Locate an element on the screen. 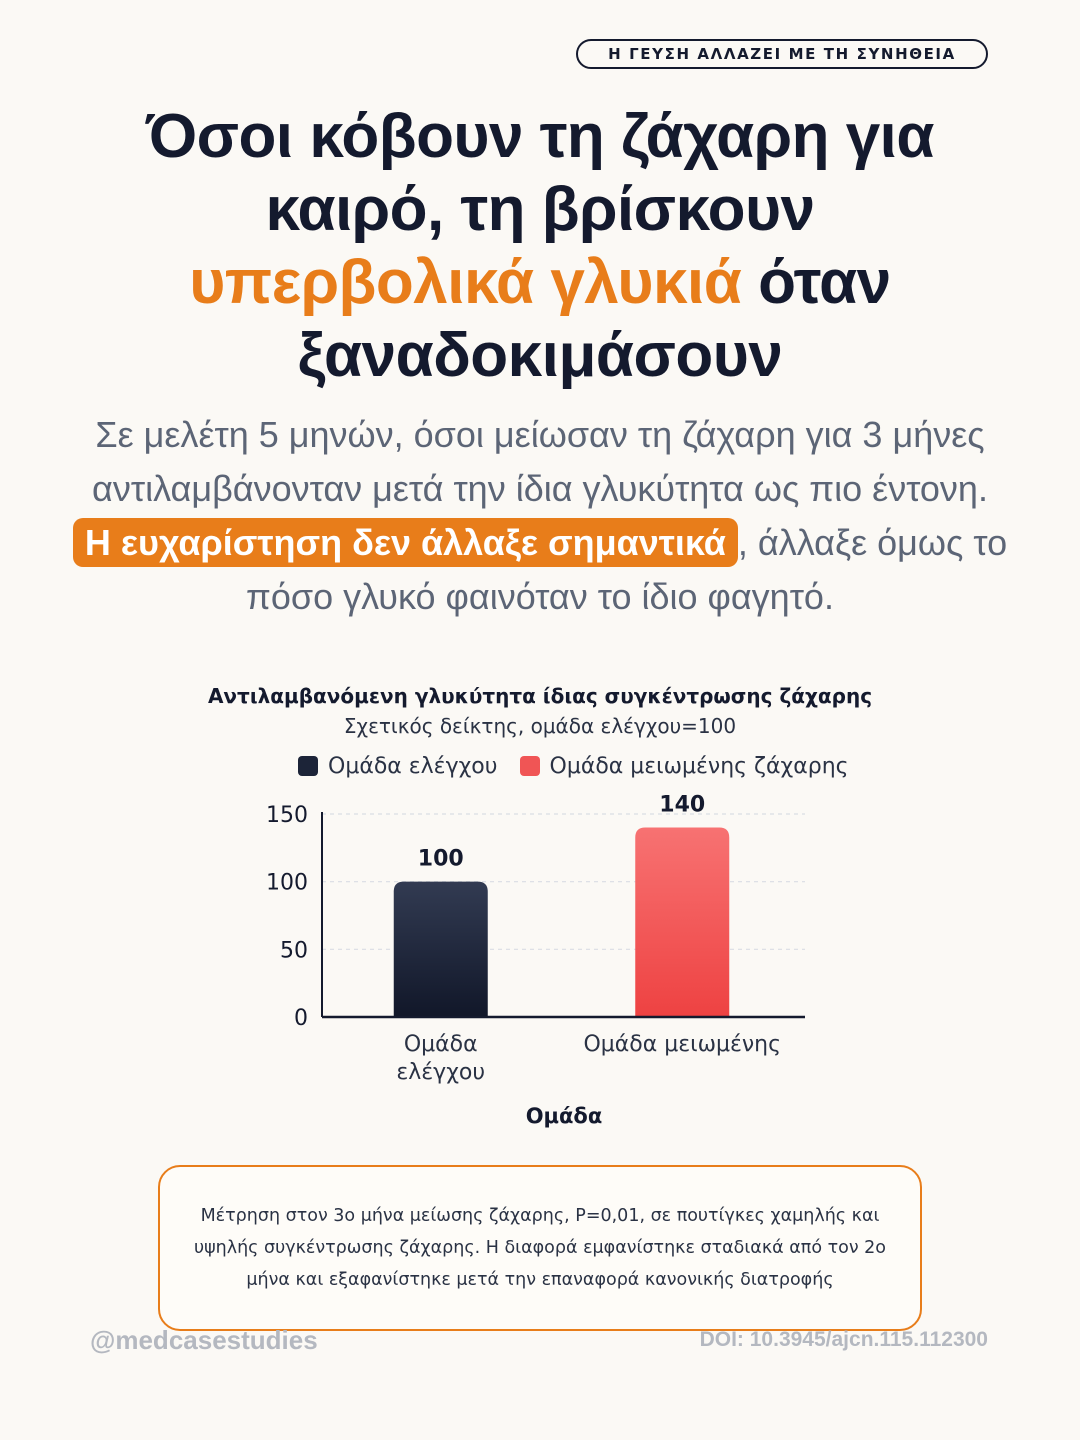 This screenshot has width=1080, height=1440. headline-line-2: καιρό, τη βρίσκουν is located at coordinates (540, 209).